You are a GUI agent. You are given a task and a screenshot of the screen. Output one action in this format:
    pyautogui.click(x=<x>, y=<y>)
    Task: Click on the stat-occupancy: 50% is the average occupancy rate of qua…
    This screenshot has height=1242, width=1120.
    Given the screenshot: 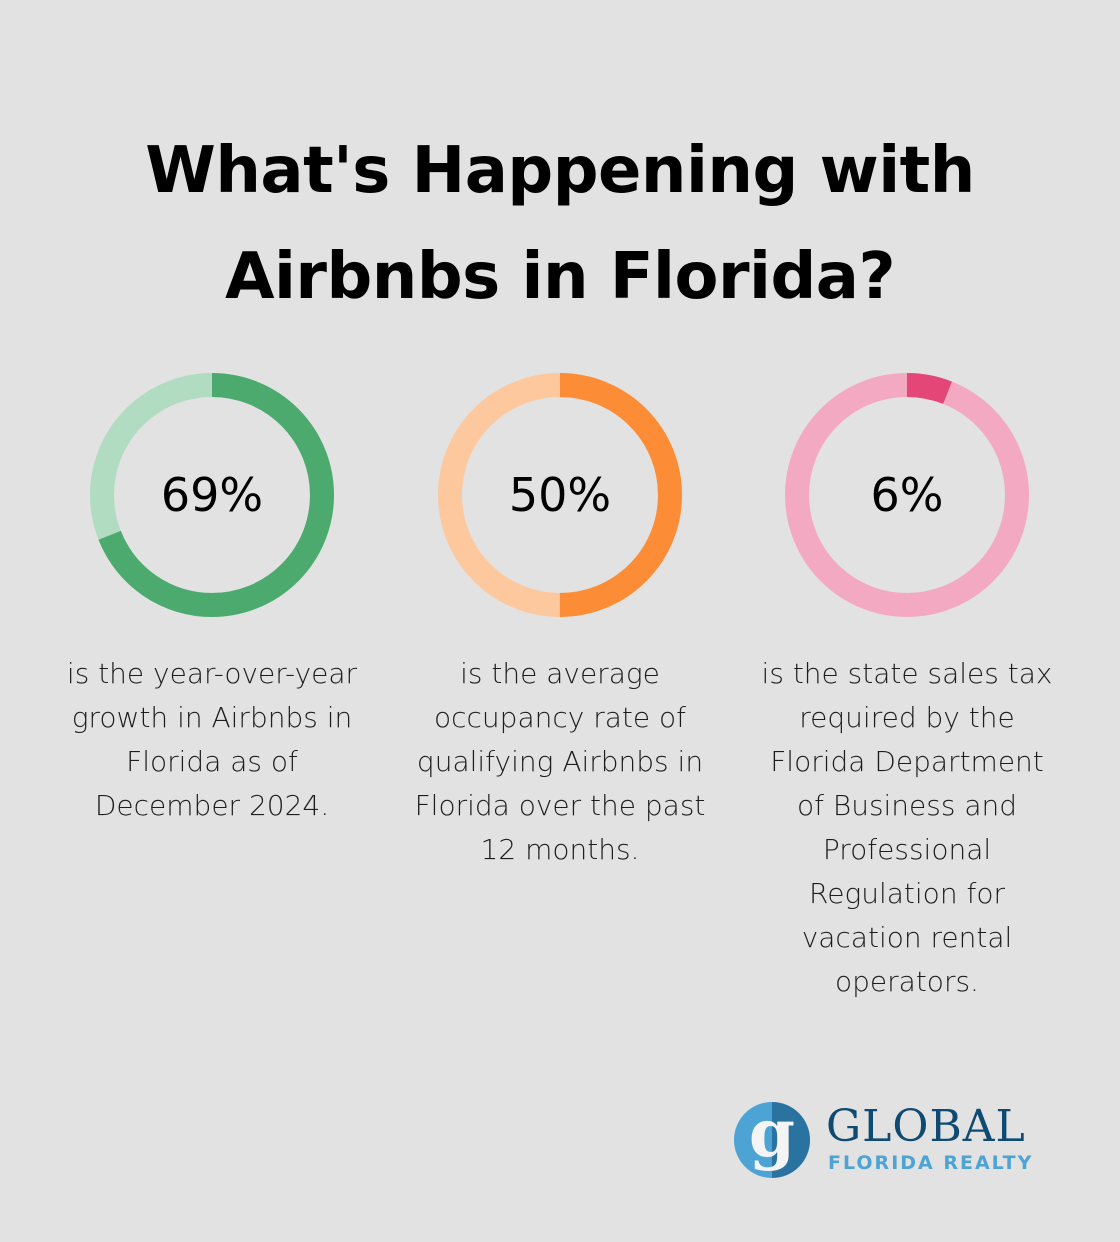 What is the action you would take?
    pyautogui.click(x=560, y=622)
    